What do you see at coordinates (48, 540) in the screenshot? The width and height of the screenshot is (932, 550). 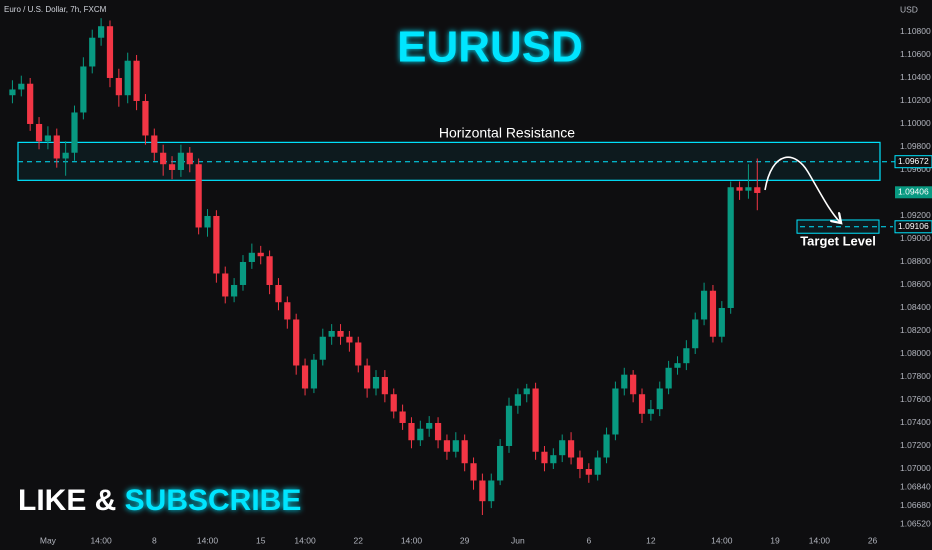 I see `x-tick-label: May` at bounding box center [48, 540].